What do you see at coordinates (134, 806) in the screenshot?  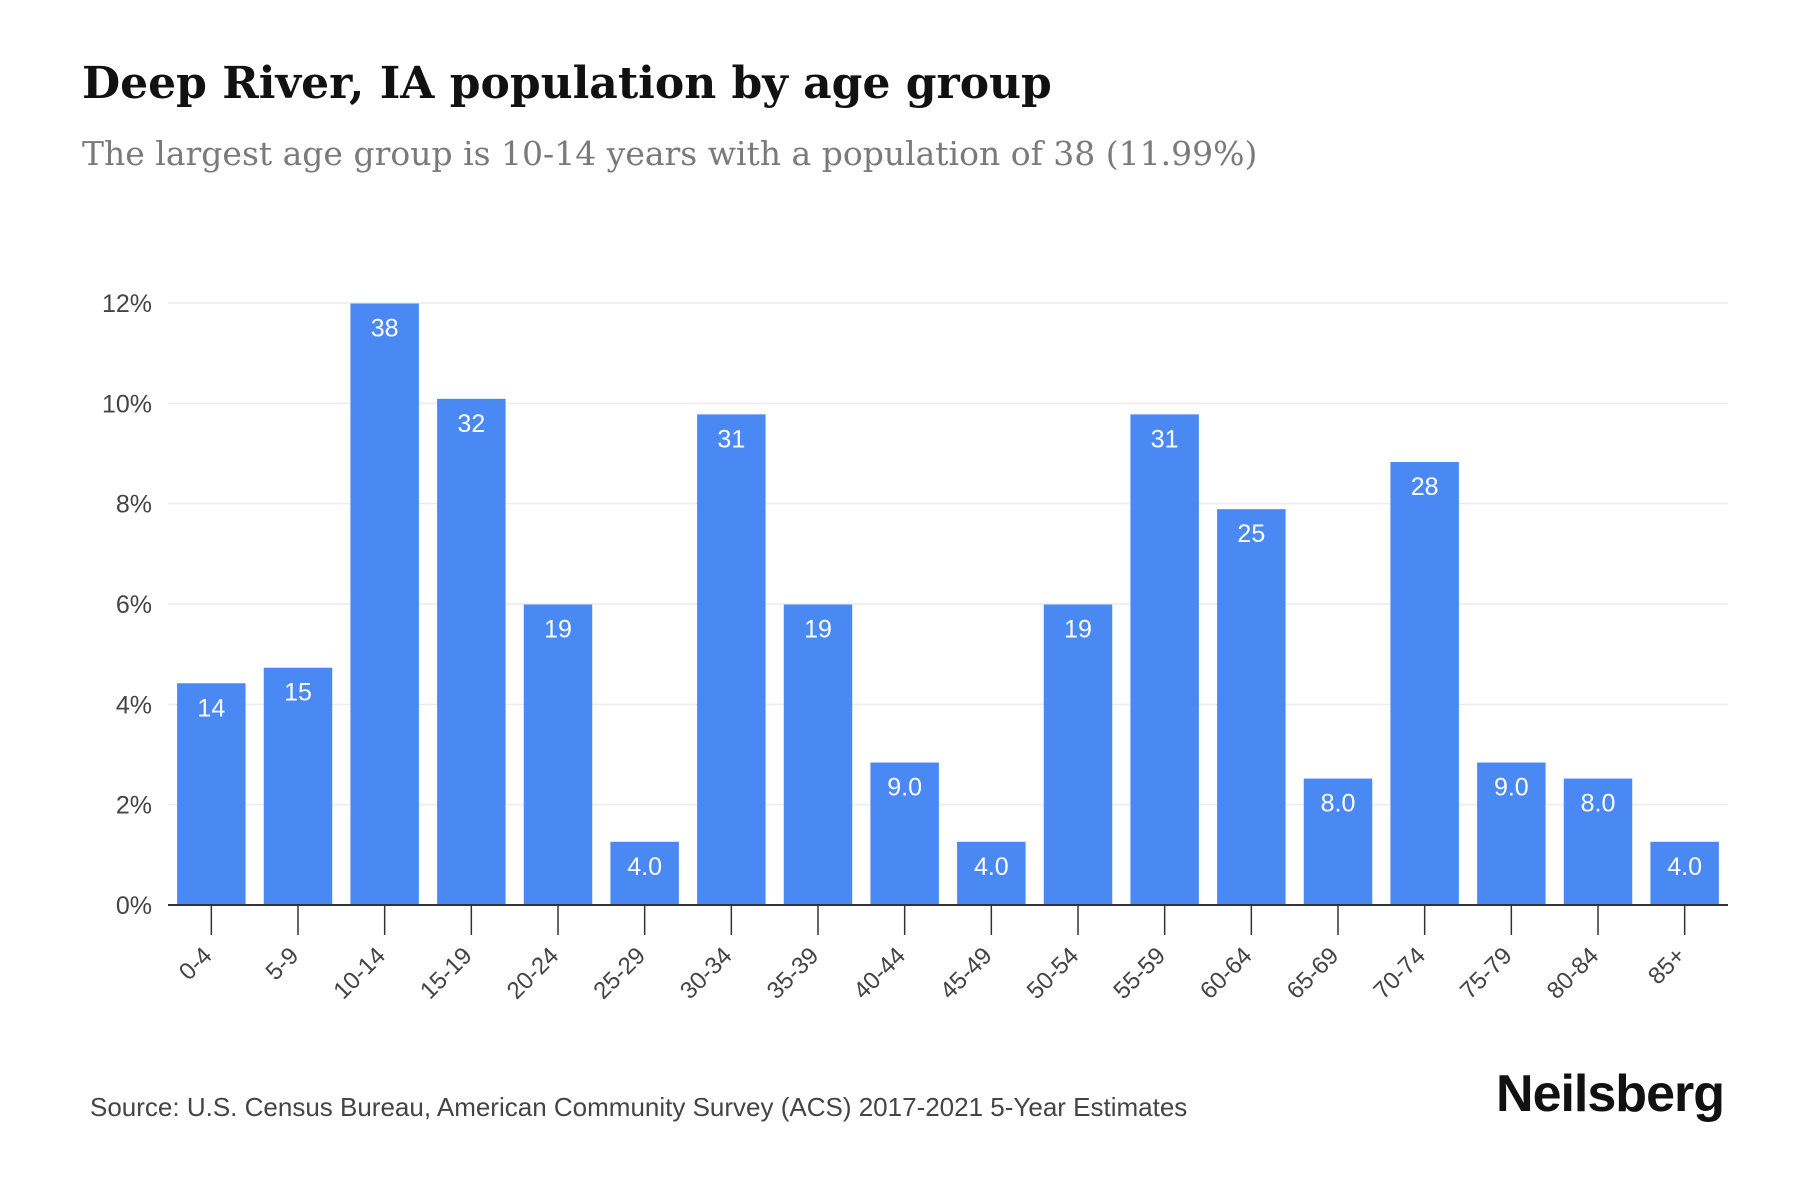 I see `y-tick-label: 2%` at bounding box center [134, 806].